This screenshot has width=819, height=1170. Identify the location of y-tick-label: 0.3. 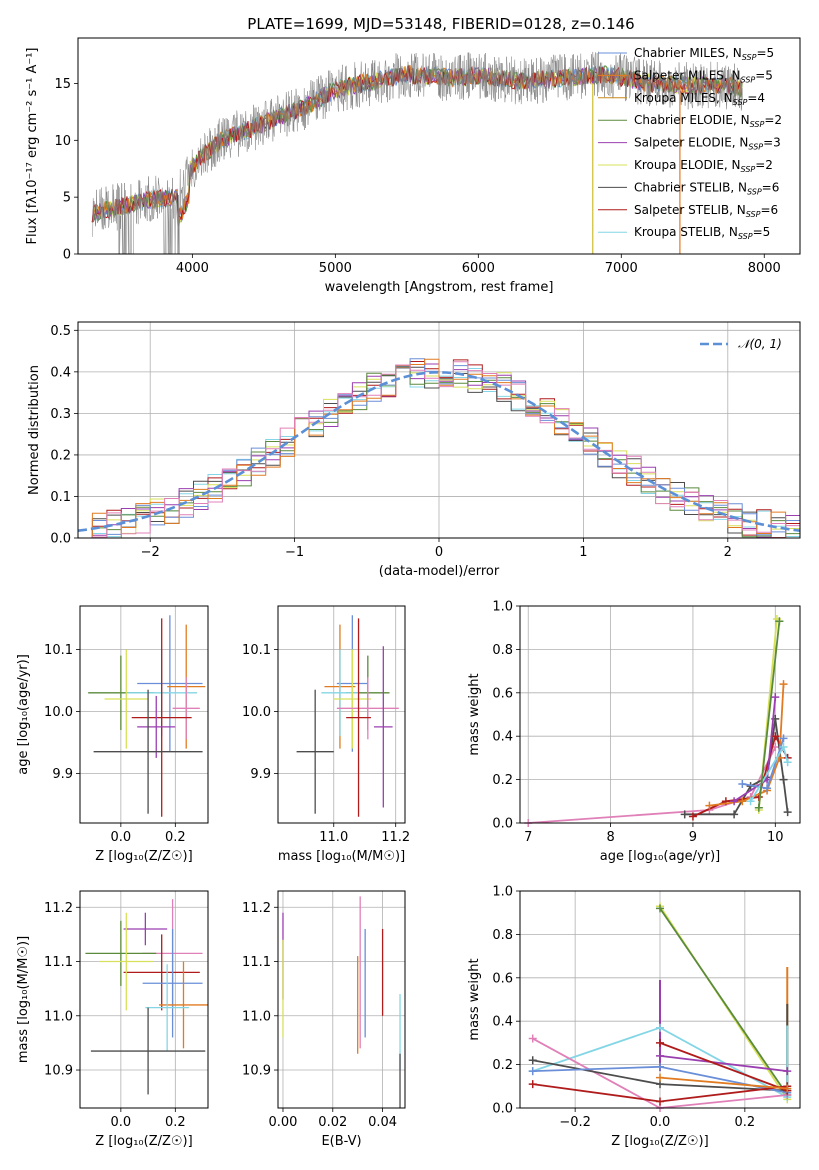
(60, 414).